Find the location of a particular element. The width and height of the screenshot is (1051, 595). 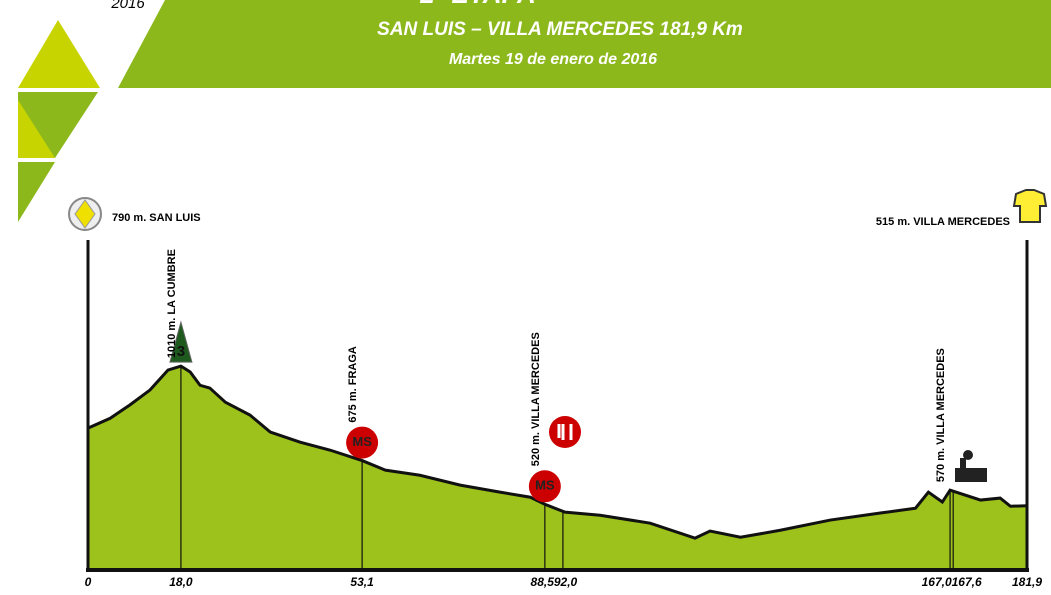

chart-subtitle: Martes 19 de enero de 2016 is located at coordinates (553, 59).